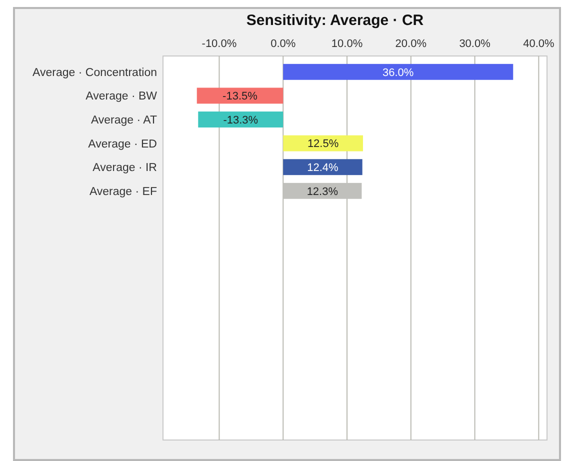 This screenshot has width=564, height=461. What do you see at coordinates (411, 44) in the screenshot?
I see `x-tick-label: 20.0%` at bounding box center [411, 44].